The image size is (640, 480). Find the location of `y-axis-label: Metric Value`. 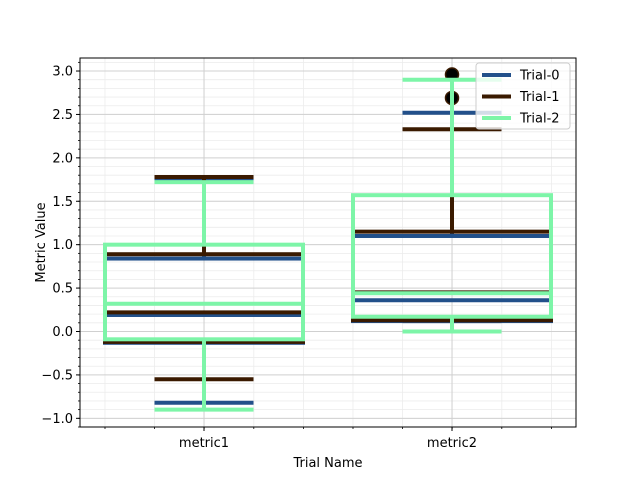

y-axis-label: Metric Value is located at coordinates (41, 242).